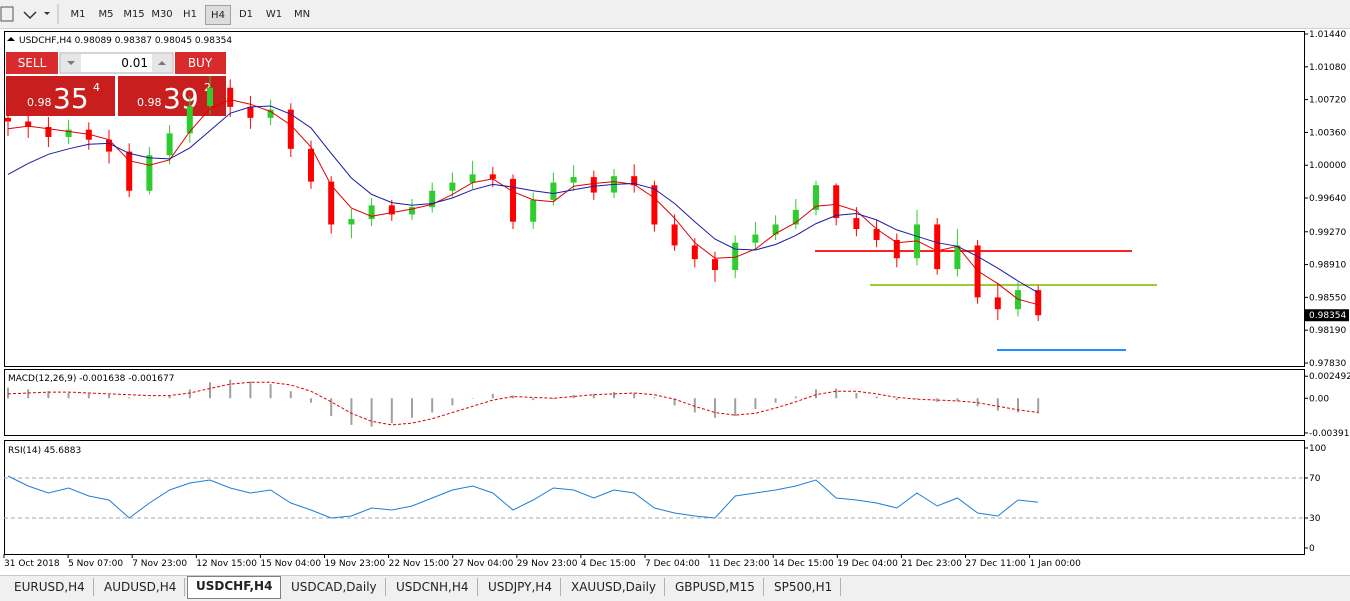  Describe the element at coordinates (433, 587) in the screenshot. I see `chart-tab: USDCNH,H4` at that location.